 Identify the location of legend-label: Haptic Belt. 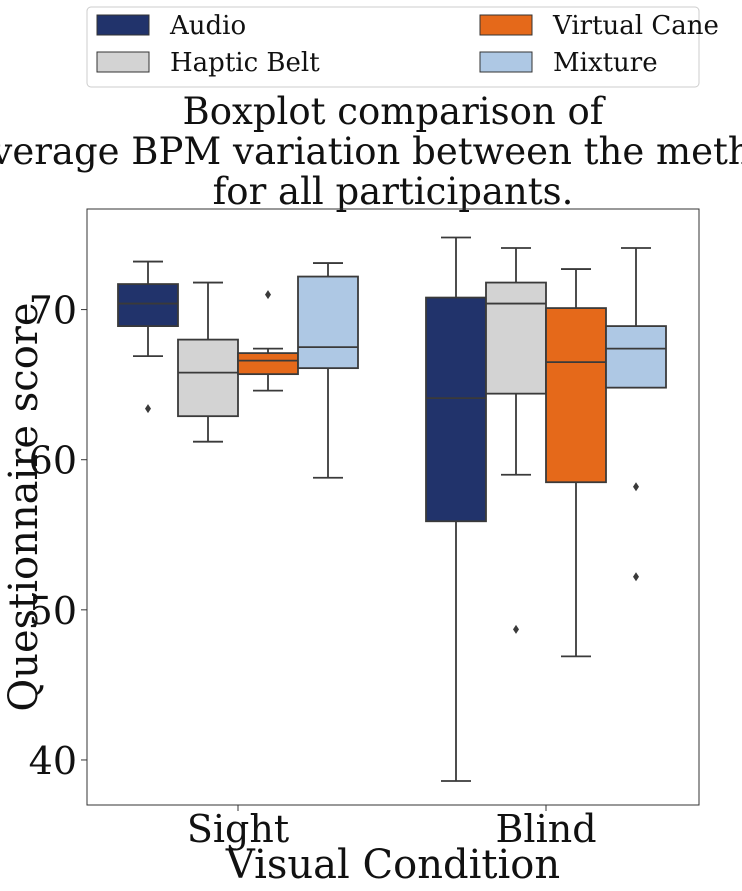
(245, 63).